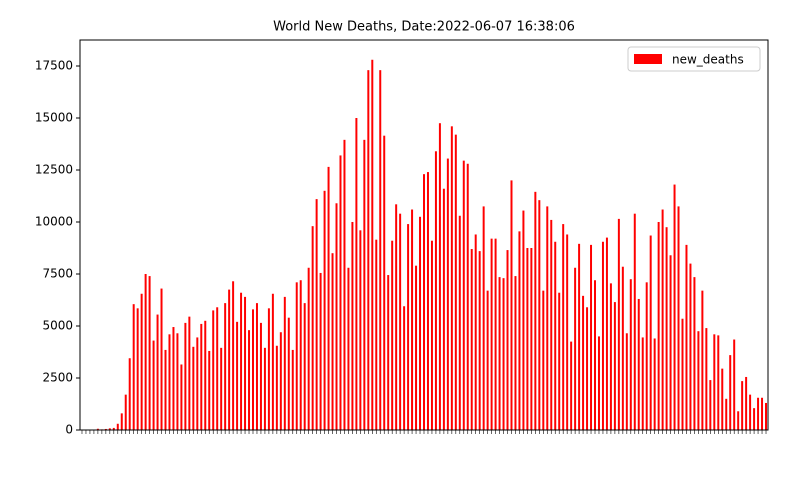 The height and width of the screenshot is (500, 800). I want to click on legend-box, so click(694, 59).